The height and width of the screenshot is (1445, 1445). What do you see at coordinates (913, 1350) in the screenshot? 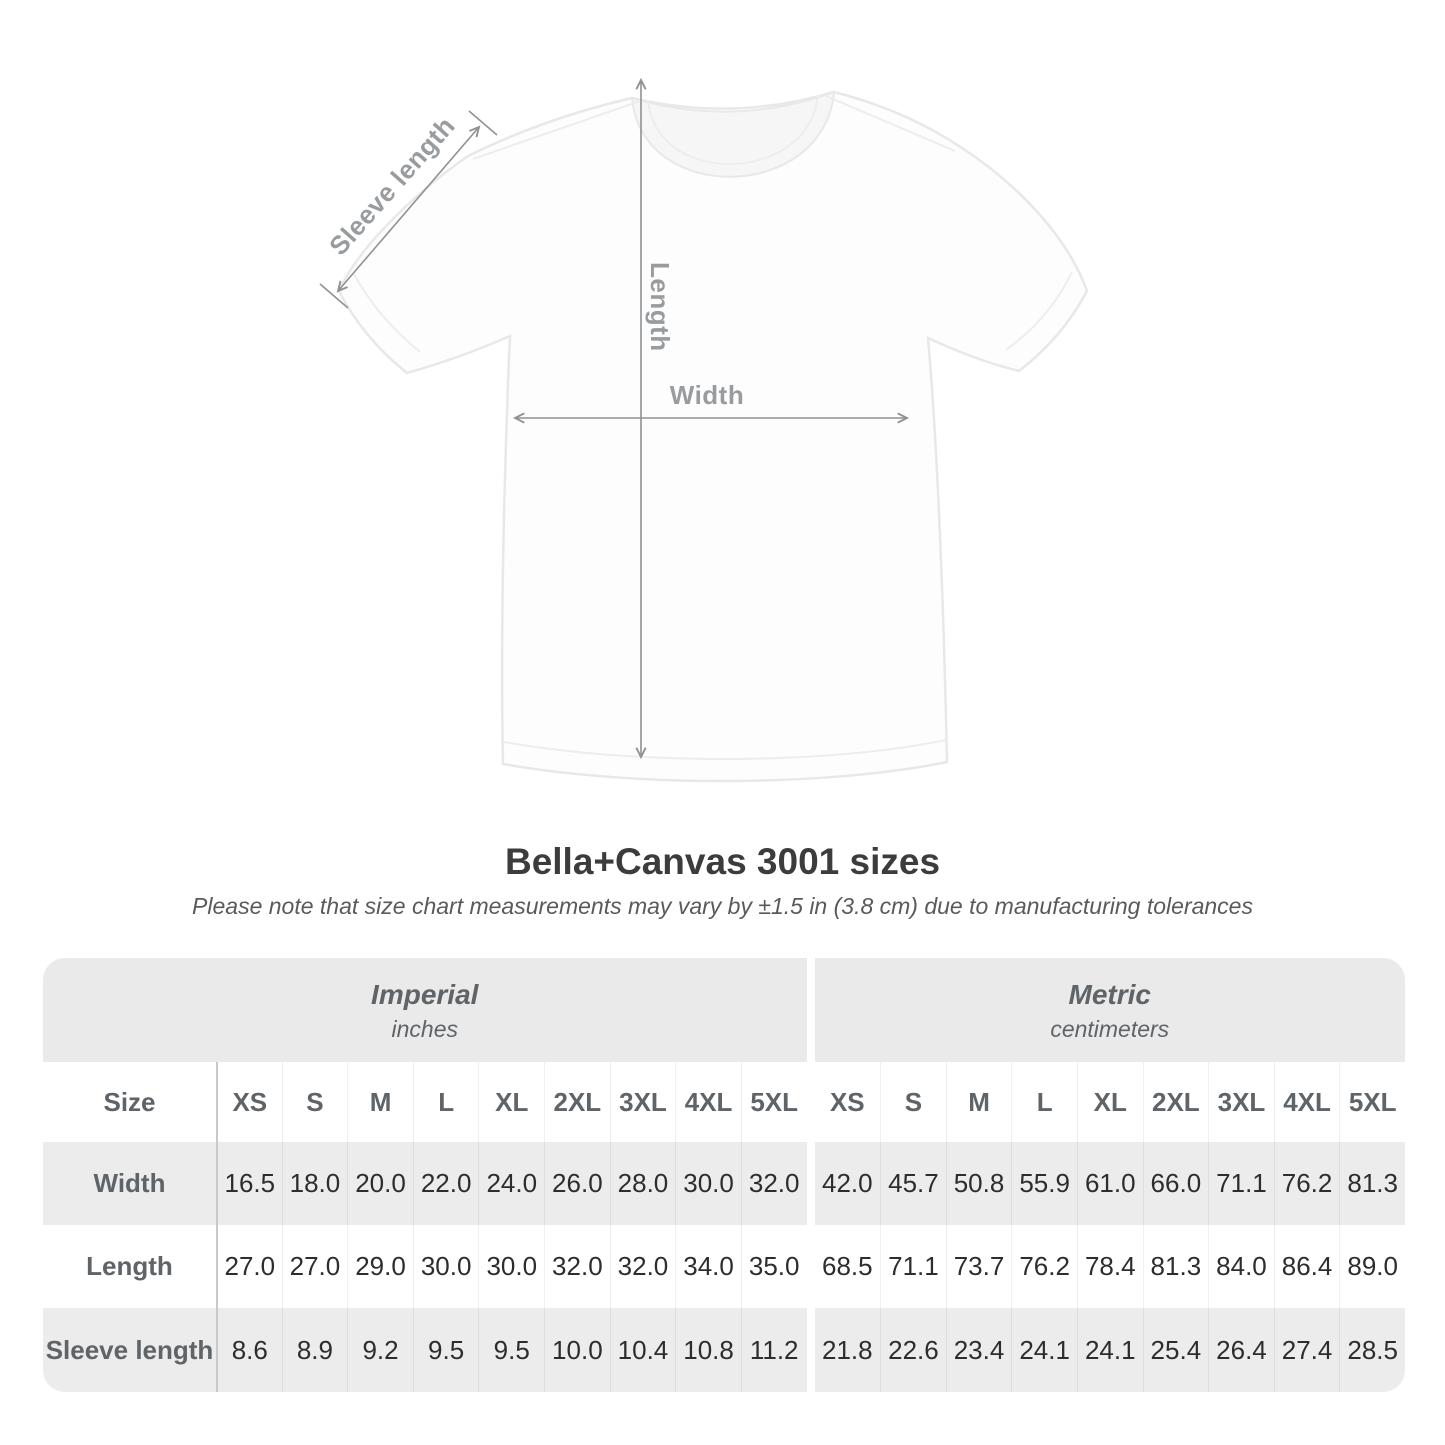
I see `table-cell: 22.6` at bounding box center [913, 1350].